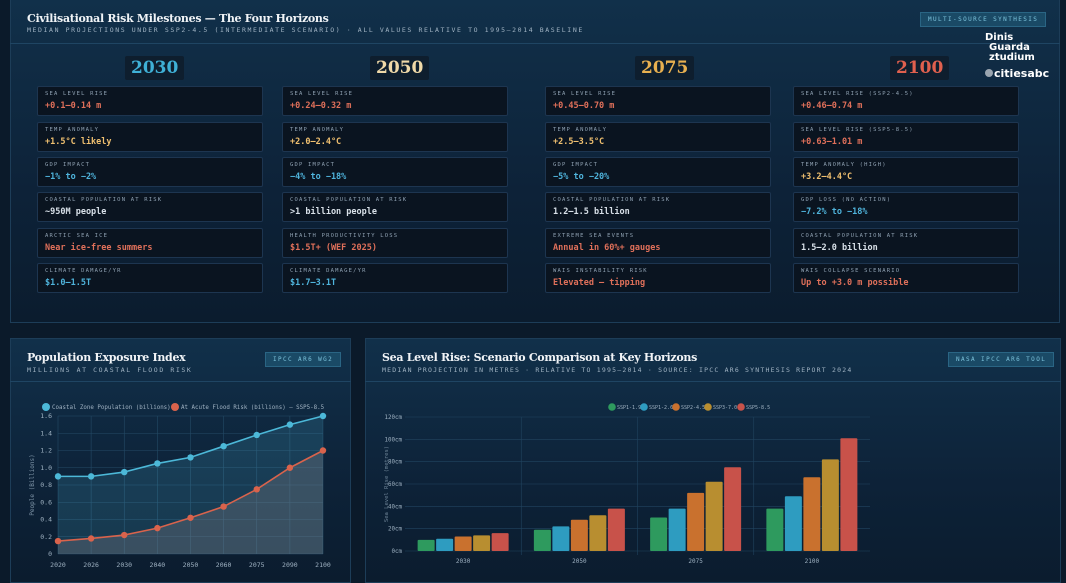 This screenshot has height=583, width=1066. Describe the element at coordinates (303, 359) in the screenshot. I see `population-badge: IPCC AR6 WG2` at that location.